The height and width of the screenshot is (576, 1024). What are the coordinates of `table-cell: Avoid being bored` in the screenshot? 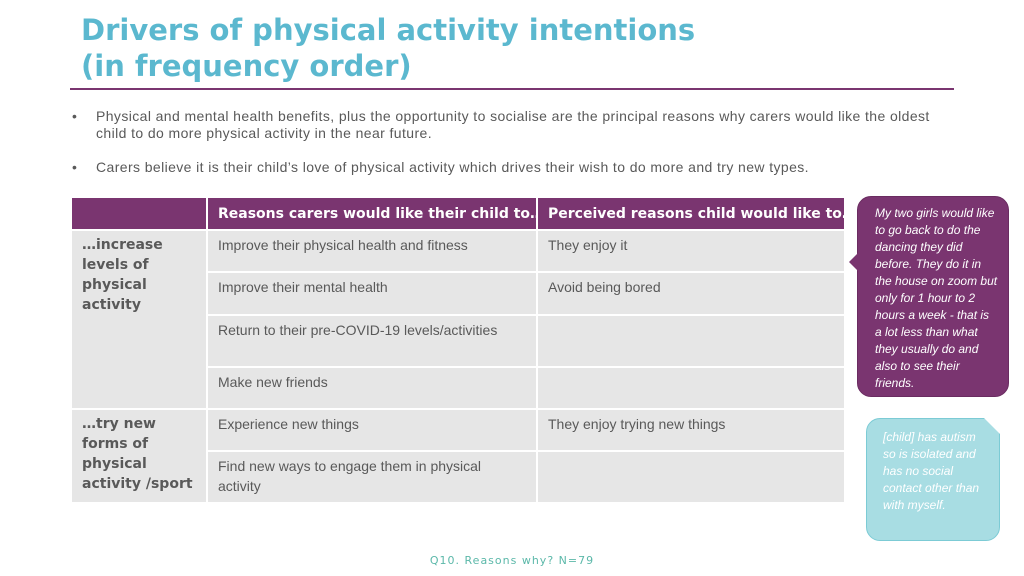 It's located at (691, 293).